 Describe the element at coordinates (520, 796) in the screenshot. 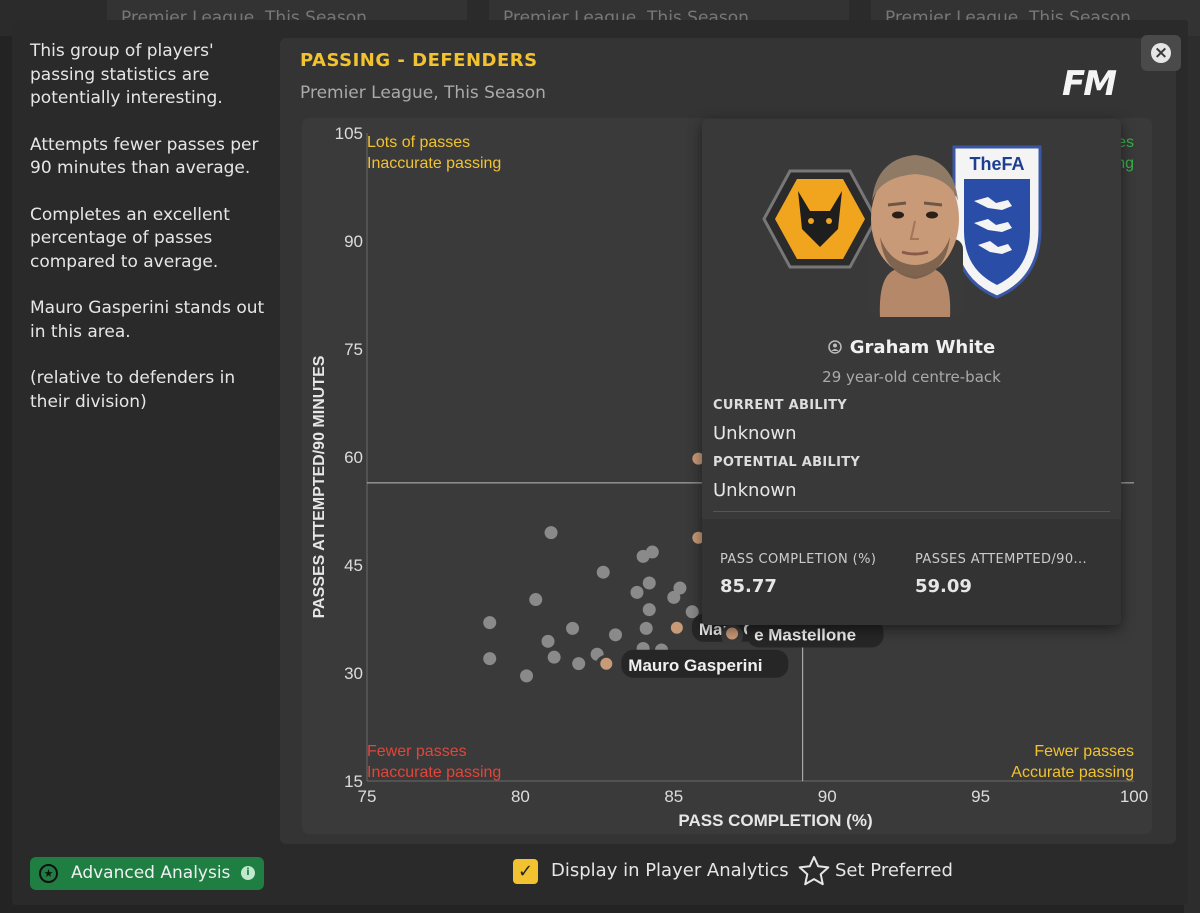

I see `x-tick-label: 80` at that location.